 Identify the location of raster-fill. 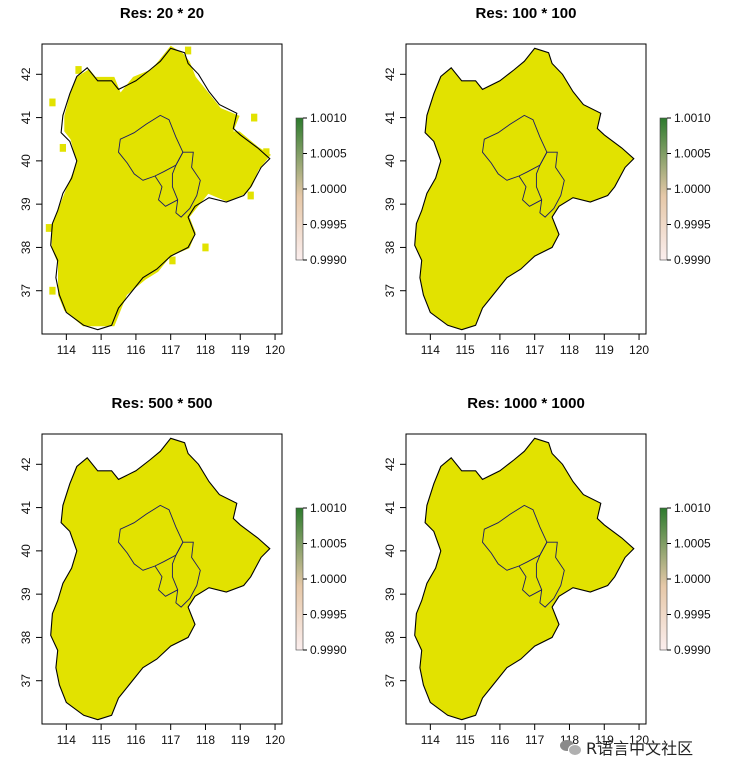
(524, 189).